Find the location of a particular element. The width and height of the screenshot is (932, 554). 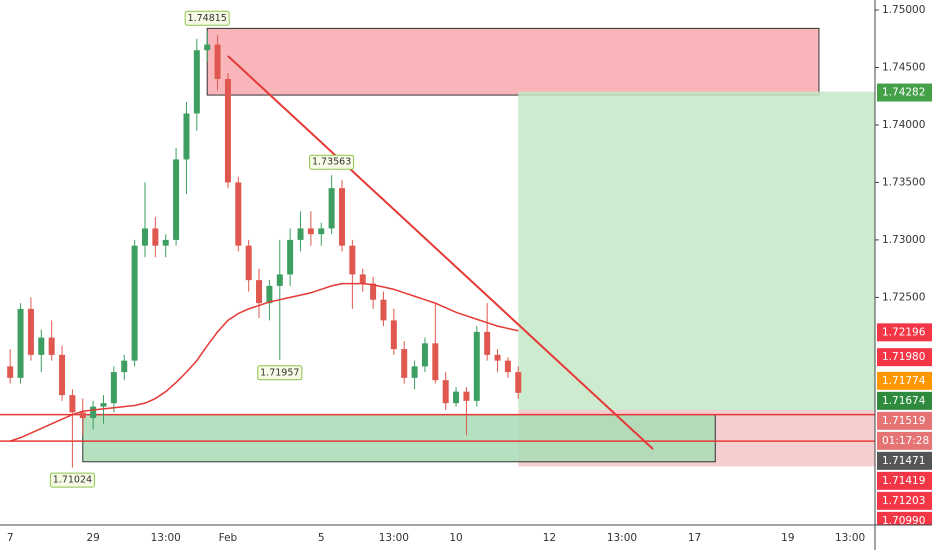

price-label: 1.71674 is located at coordinates (904, 401).